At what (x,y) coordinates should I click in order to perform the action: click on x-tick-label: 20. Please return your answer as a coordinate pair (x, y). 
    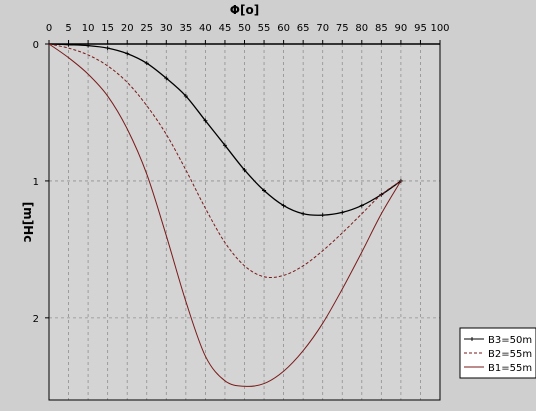
    Looking at the image, I should click on (127, 28).